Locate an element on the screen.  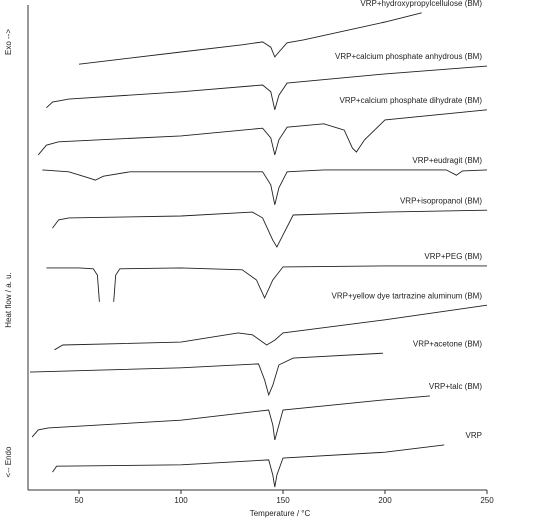
curve-label: VRP+acetone (BM) is located at coordinates (447, 343).